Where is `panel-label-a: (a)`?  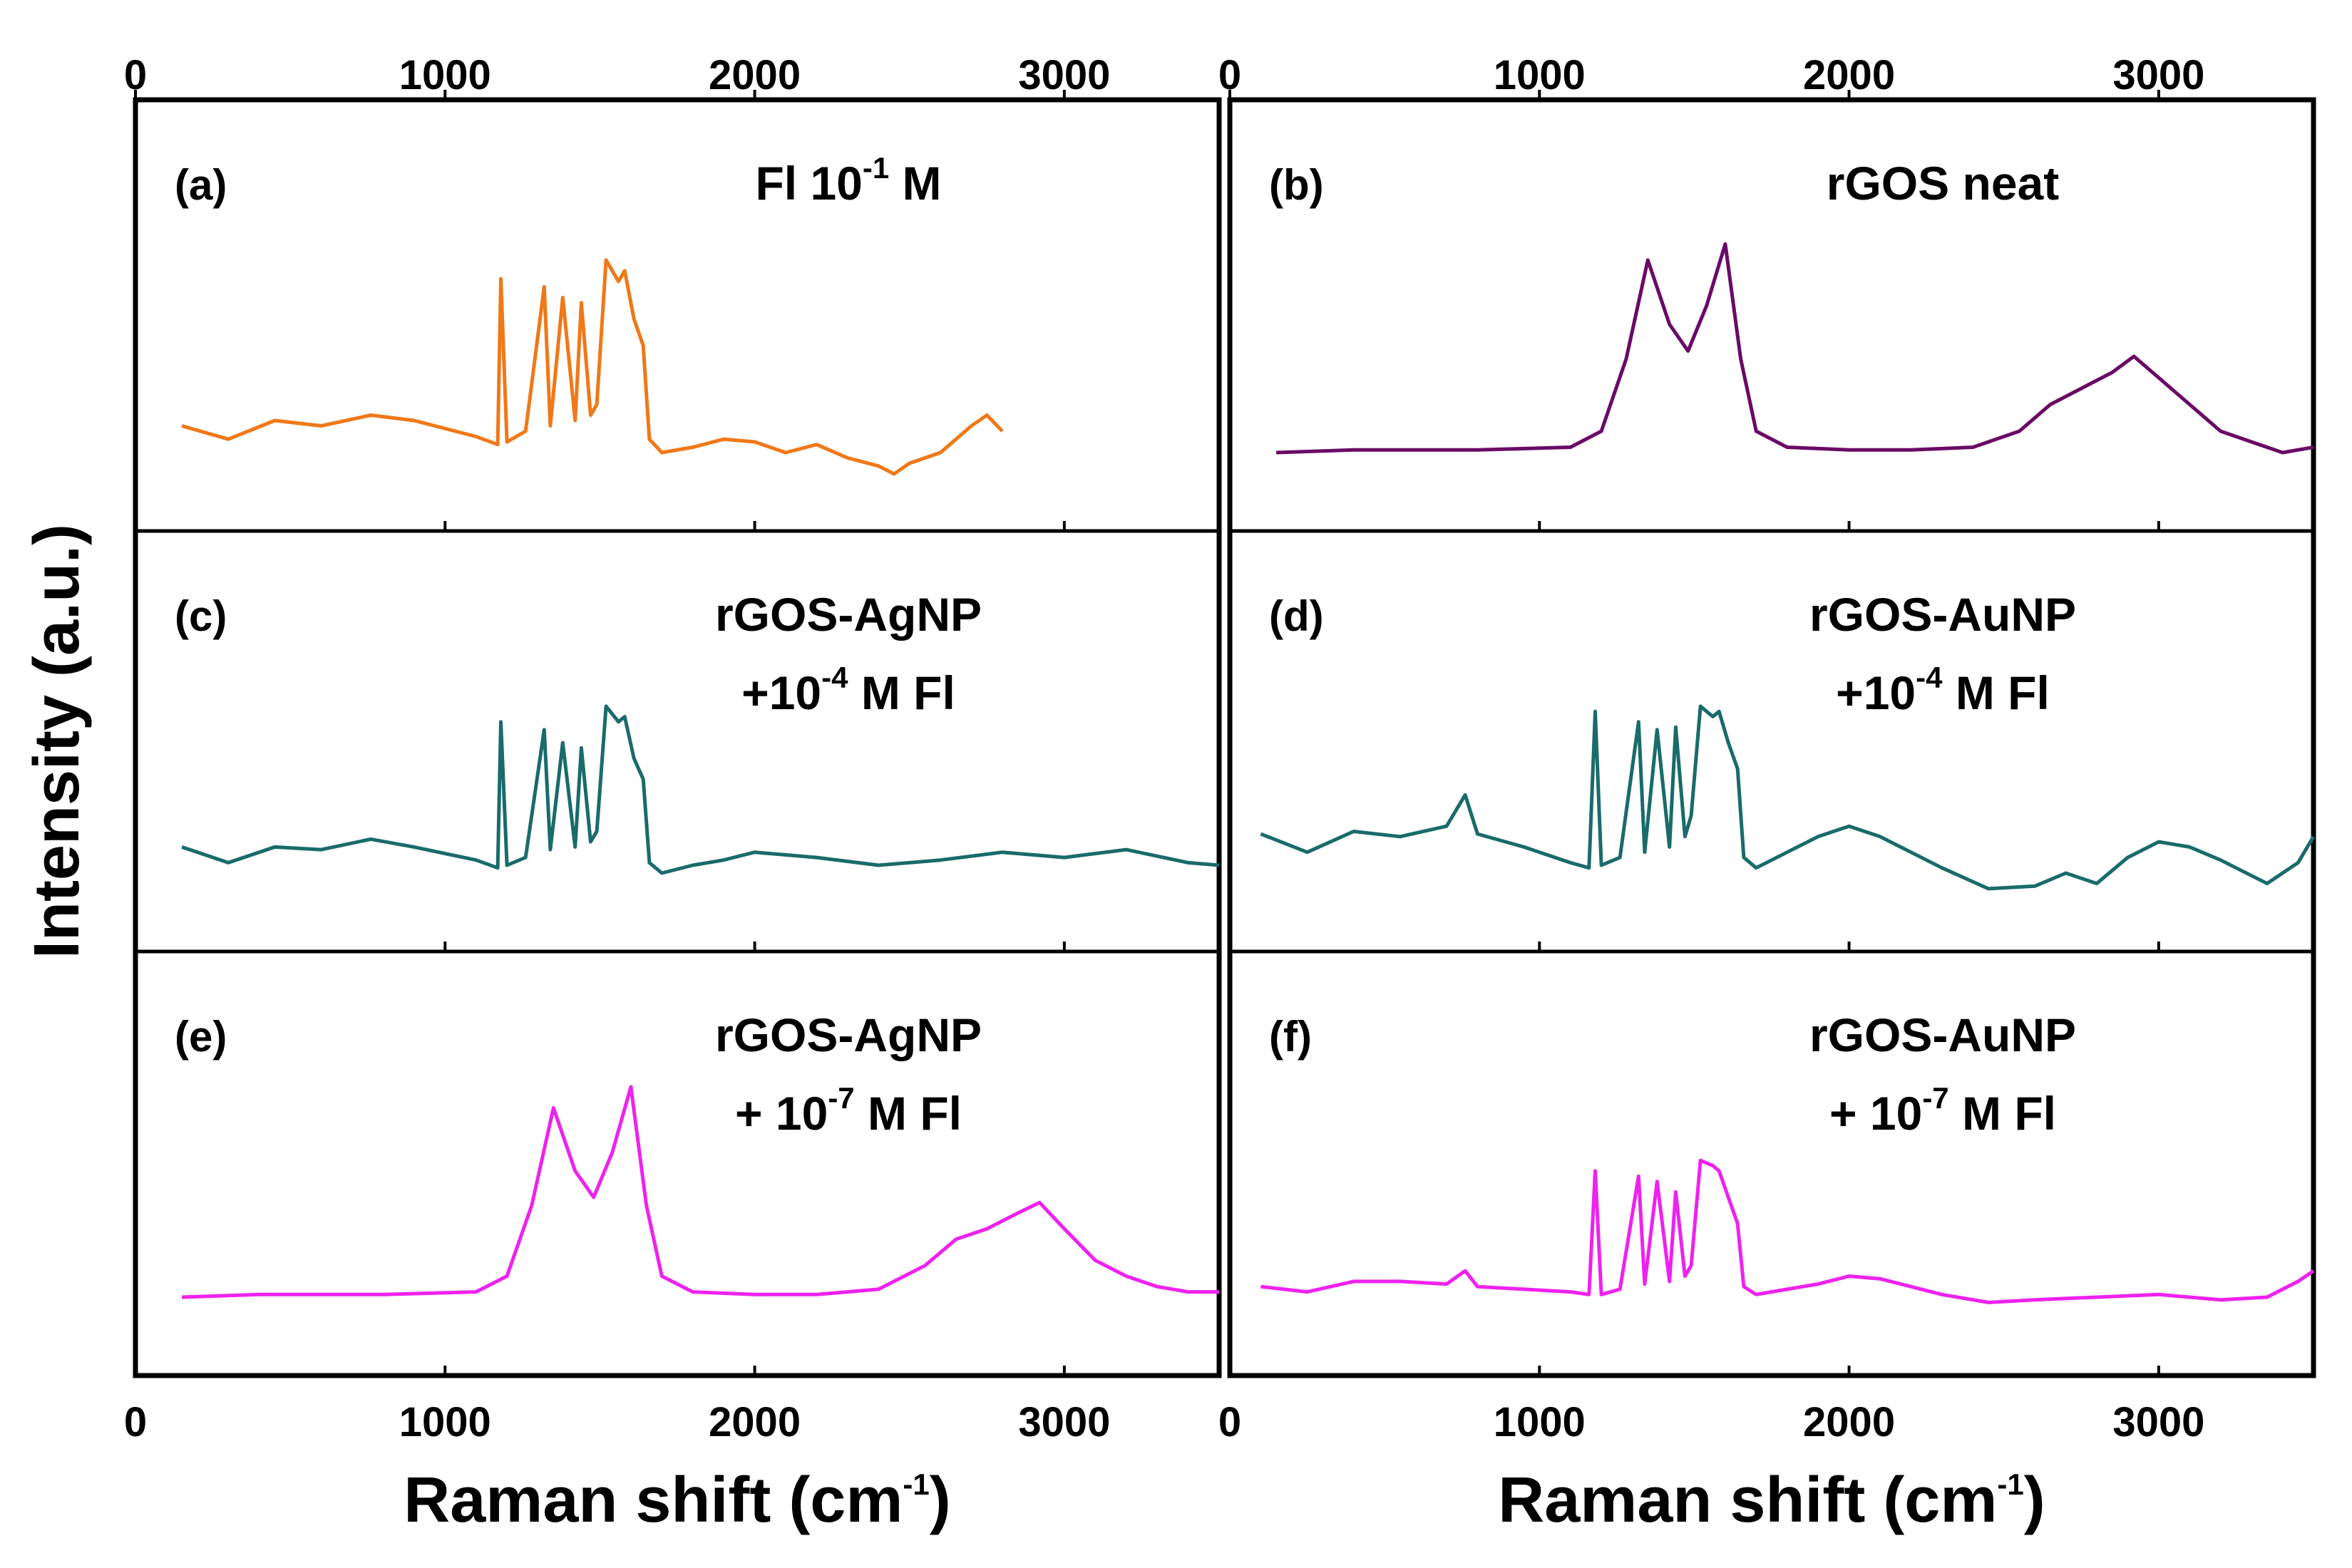
panel-label-a: (a) is located at coordinates (201, 185).